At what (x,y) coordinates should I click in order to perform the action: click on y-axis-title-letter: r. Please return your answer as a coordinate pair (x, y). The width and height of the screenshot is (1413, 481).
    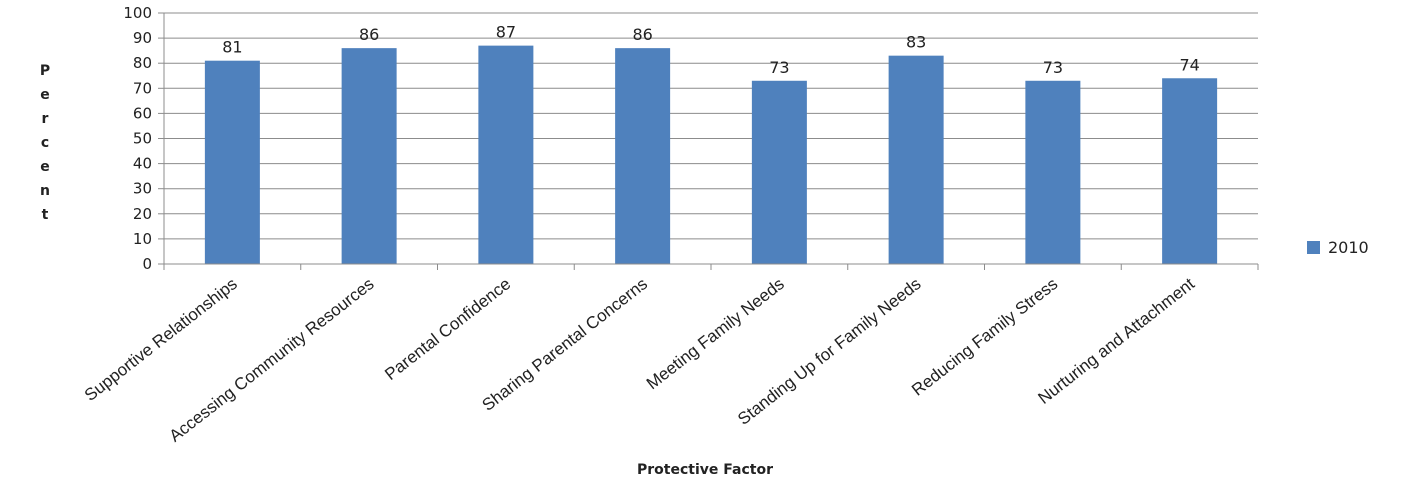
    Looking at the image, I should click on (45, 119).